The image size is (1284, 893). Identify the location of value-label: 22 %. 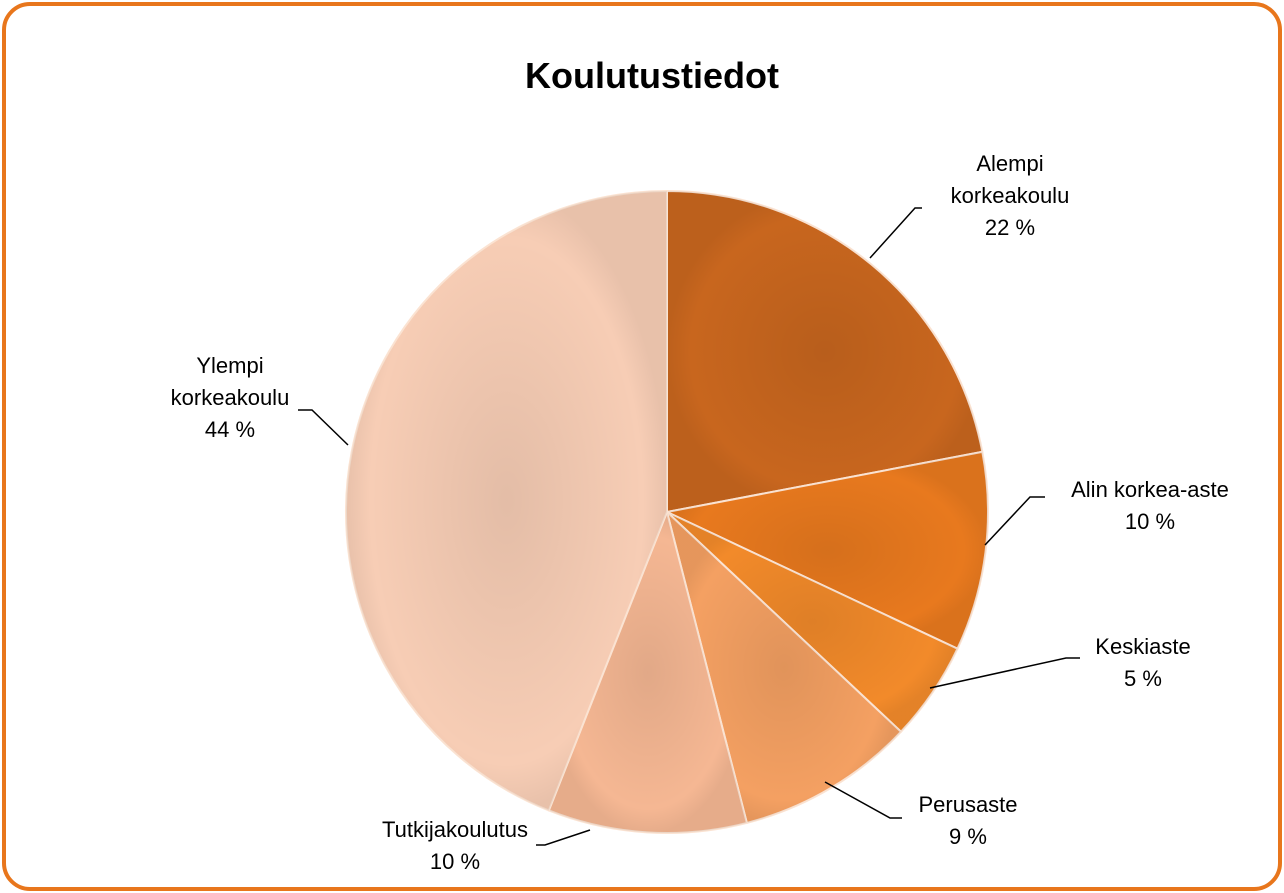
(1010, 227).